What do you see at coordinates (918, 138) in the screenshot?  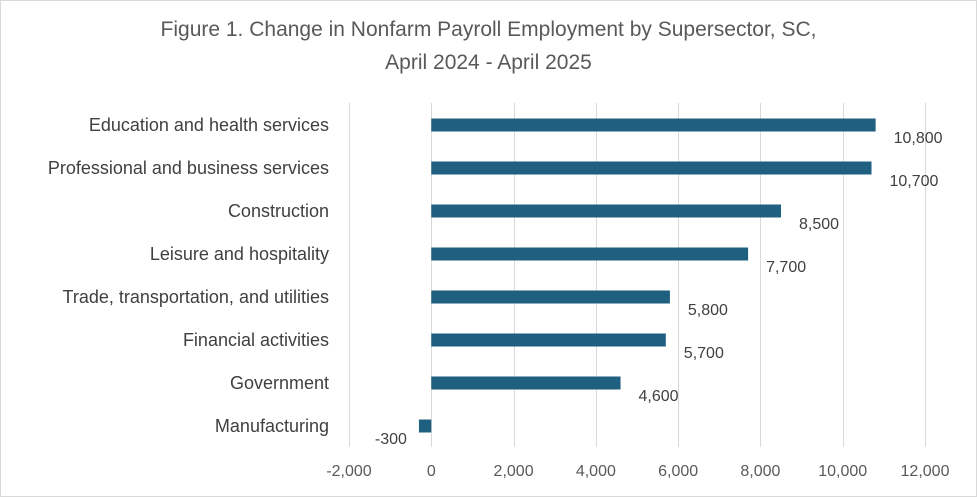 I see `data-label: 10,800` at bounding box center [918, 138].